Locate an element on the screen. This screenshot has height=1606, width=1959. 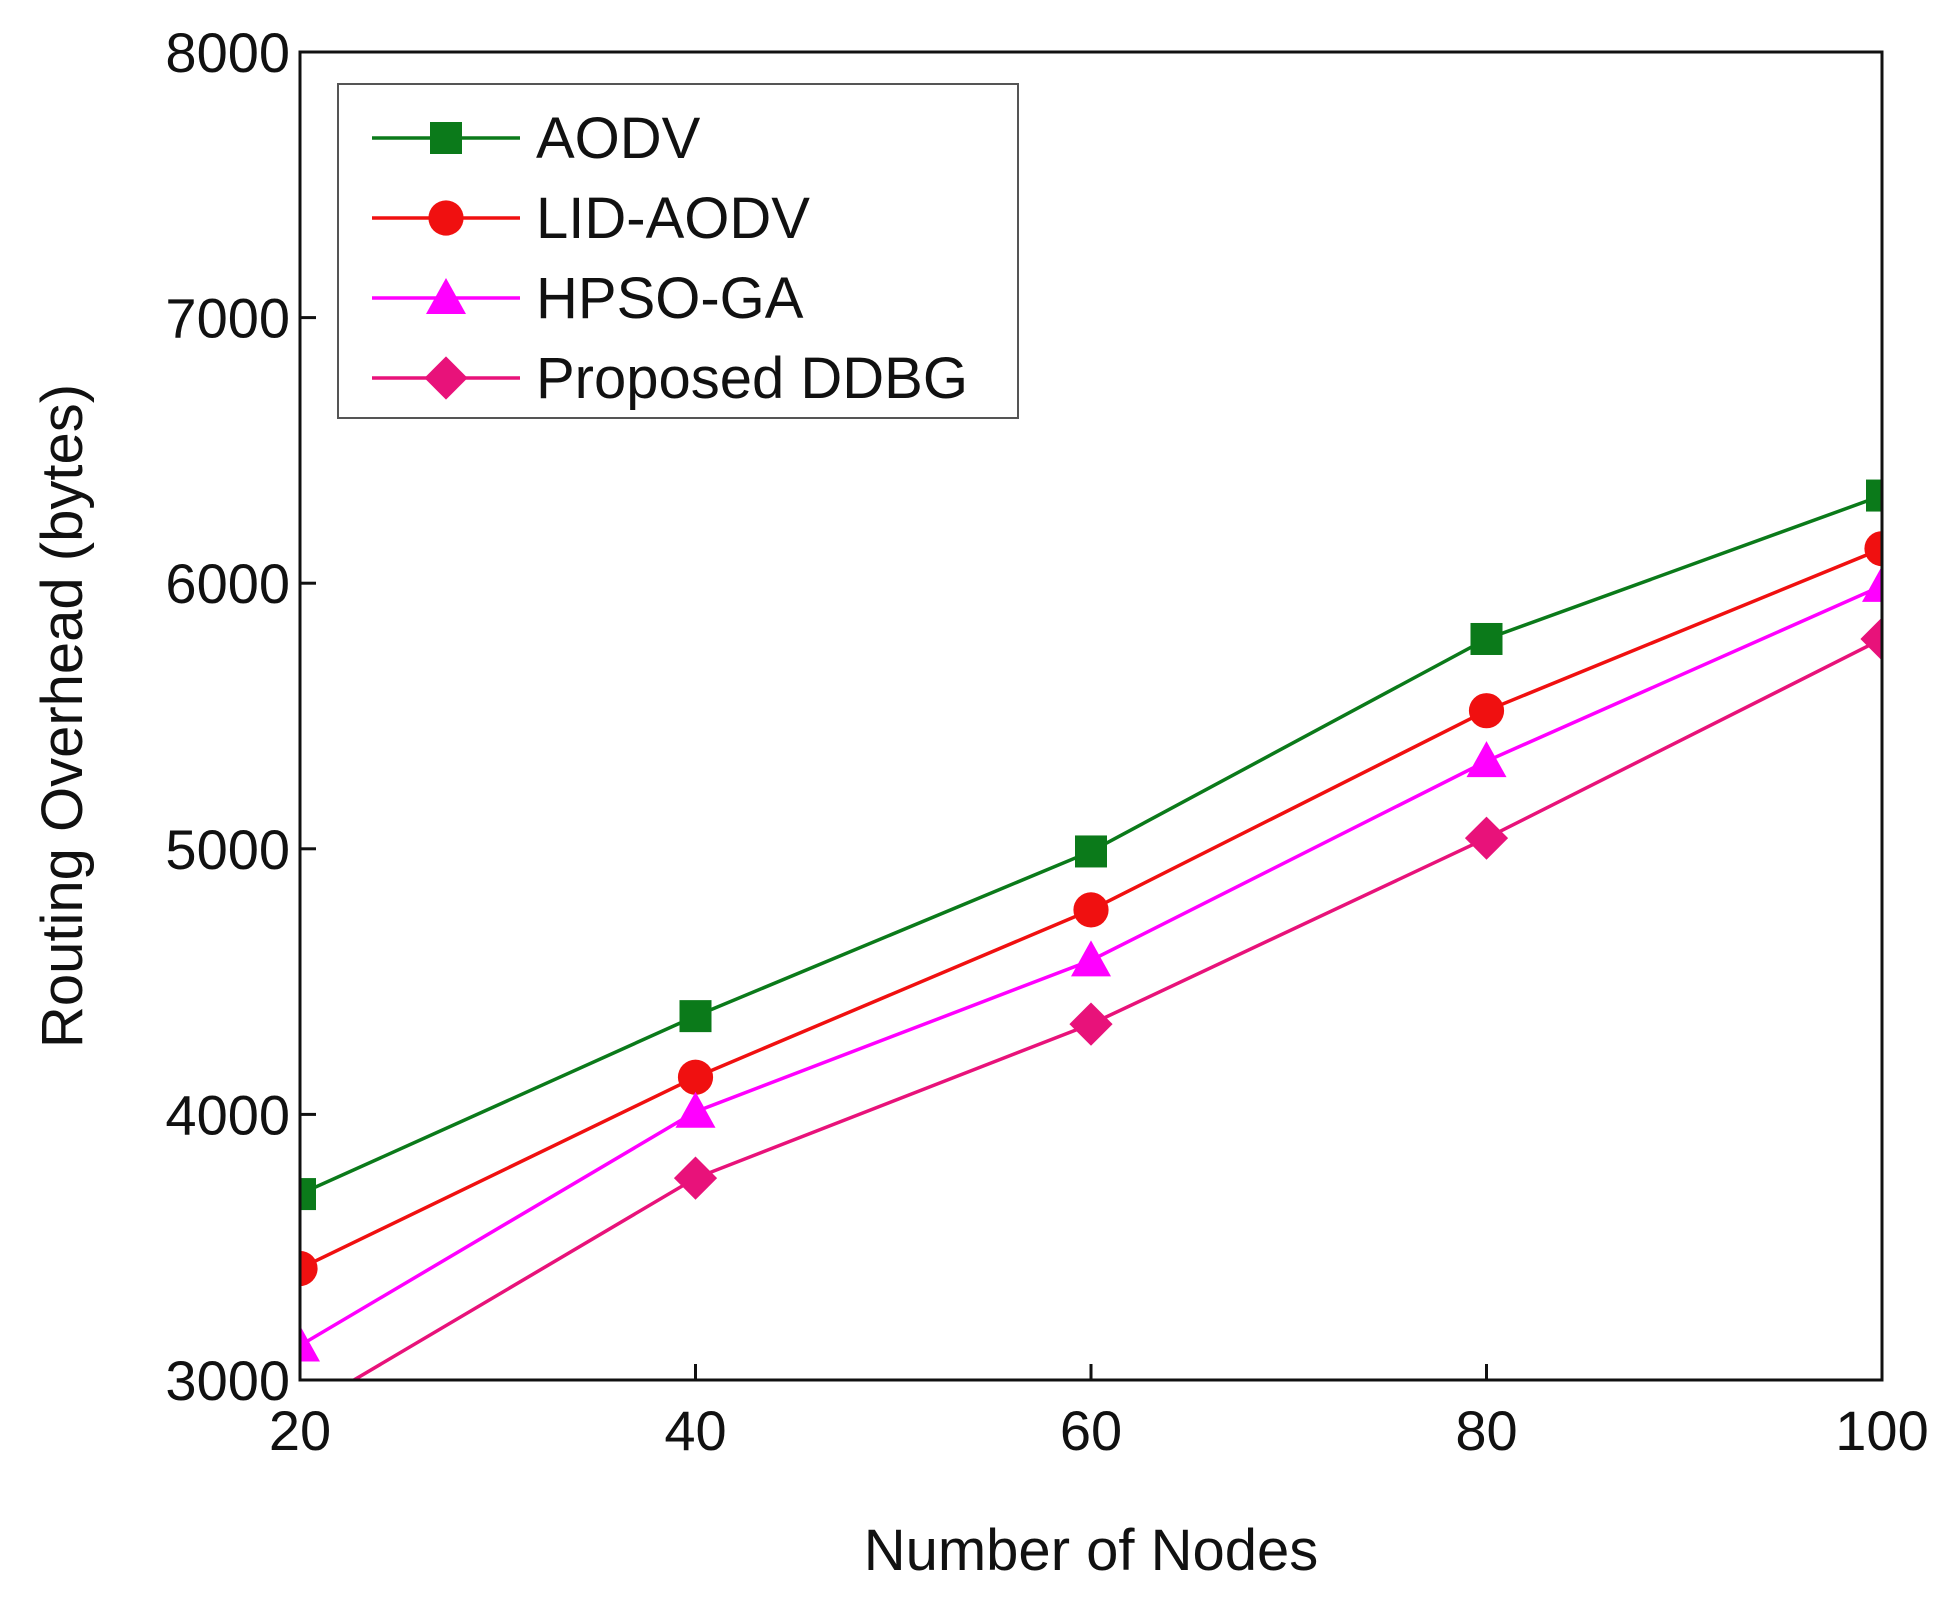
x-tick-label: 60 is located at coordinates (1091, 1430).